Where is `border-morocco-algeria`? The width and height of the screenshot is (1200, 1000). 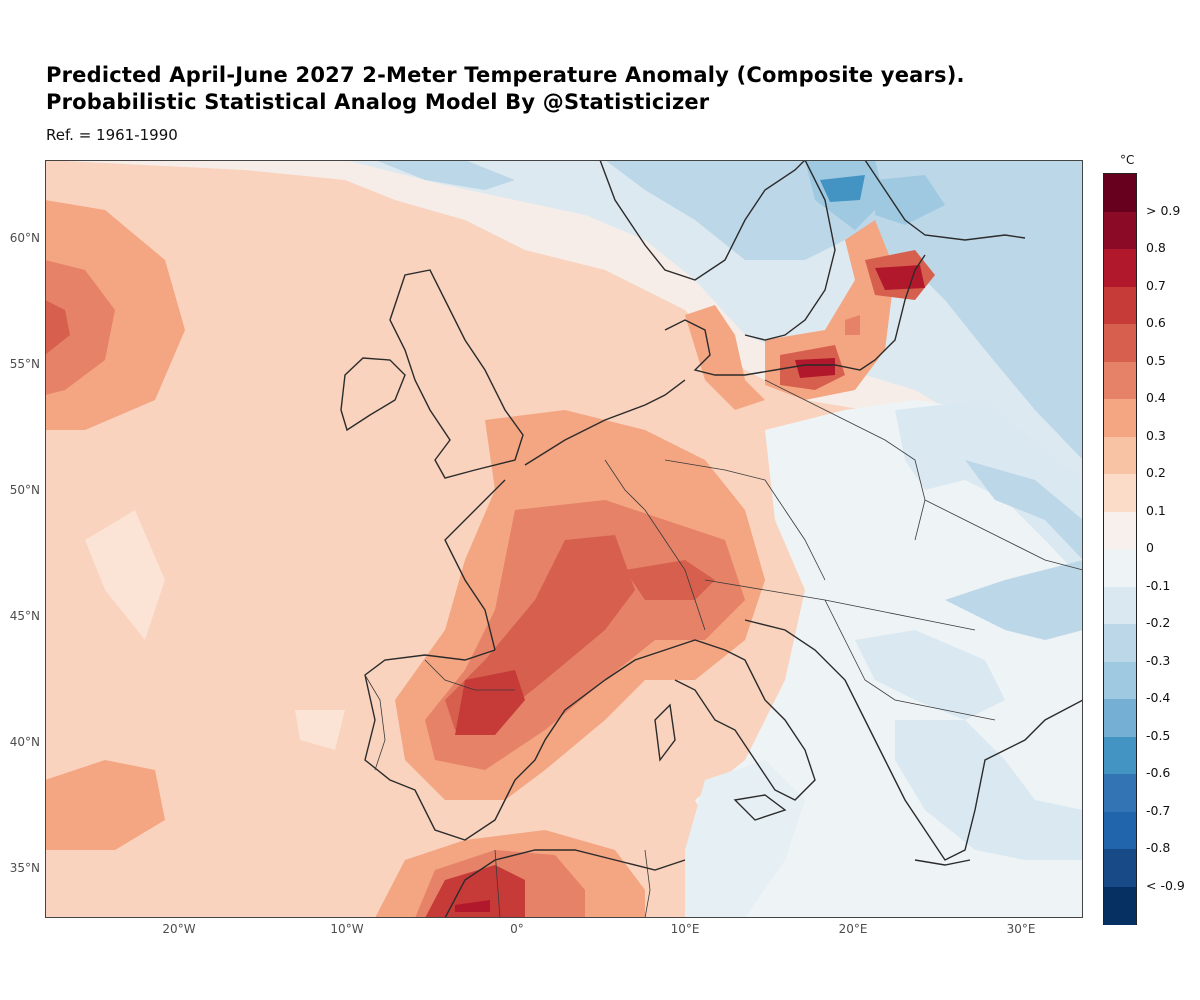 border-morocco-algeria is located at coordinates (497, 883).